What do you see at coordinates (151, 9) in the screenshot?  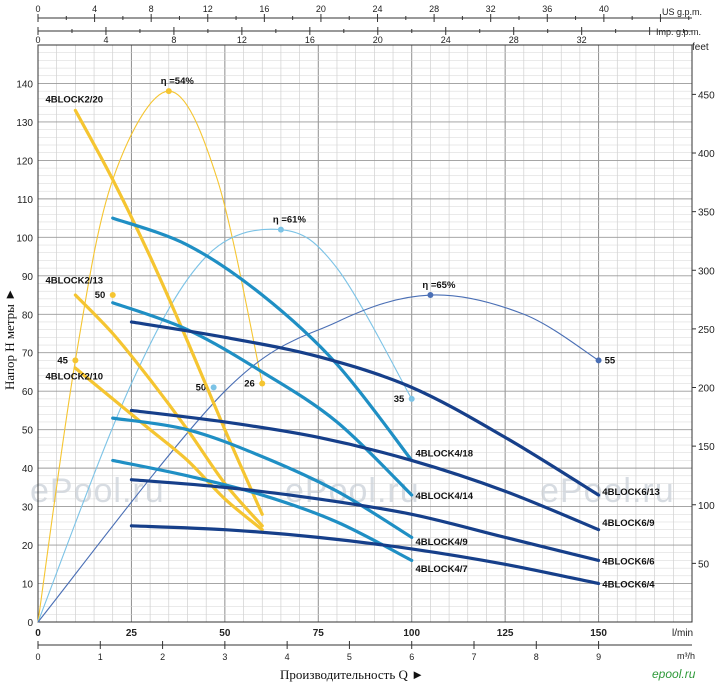 I see `us-gpm-tick-label: 8` at bounding box center [151, 9].